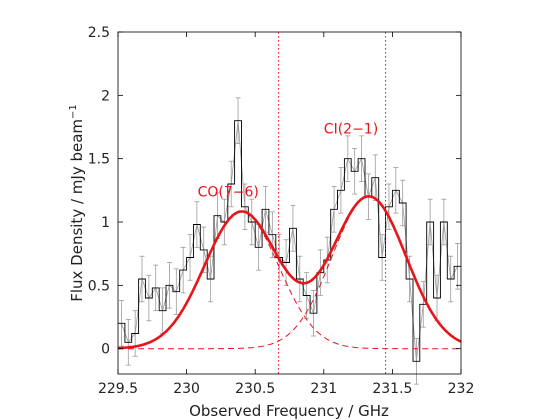 This screenshot has height=420, width=560. What do you see at coordinates (105, 223) in the screenshot?
I see `y-tick-label: 1` at bounding box center [105, 223].